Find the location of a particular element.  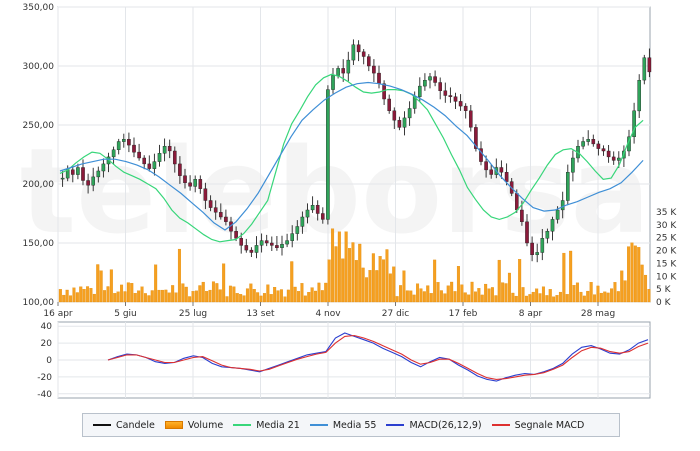

legend-item-volume: Volume is located at coordinates (194, 425).